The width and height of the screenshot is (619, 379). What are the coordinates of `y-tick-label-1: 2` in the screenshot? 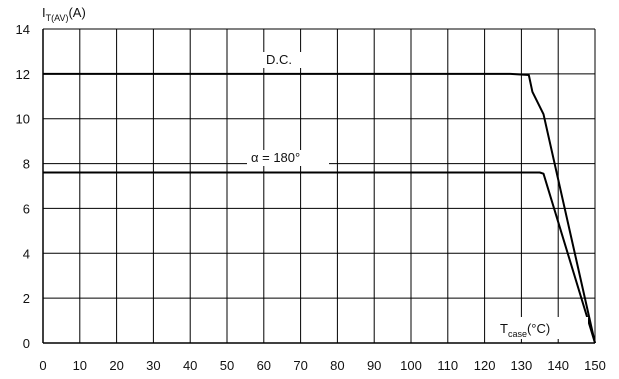 It's located at (26, 298).